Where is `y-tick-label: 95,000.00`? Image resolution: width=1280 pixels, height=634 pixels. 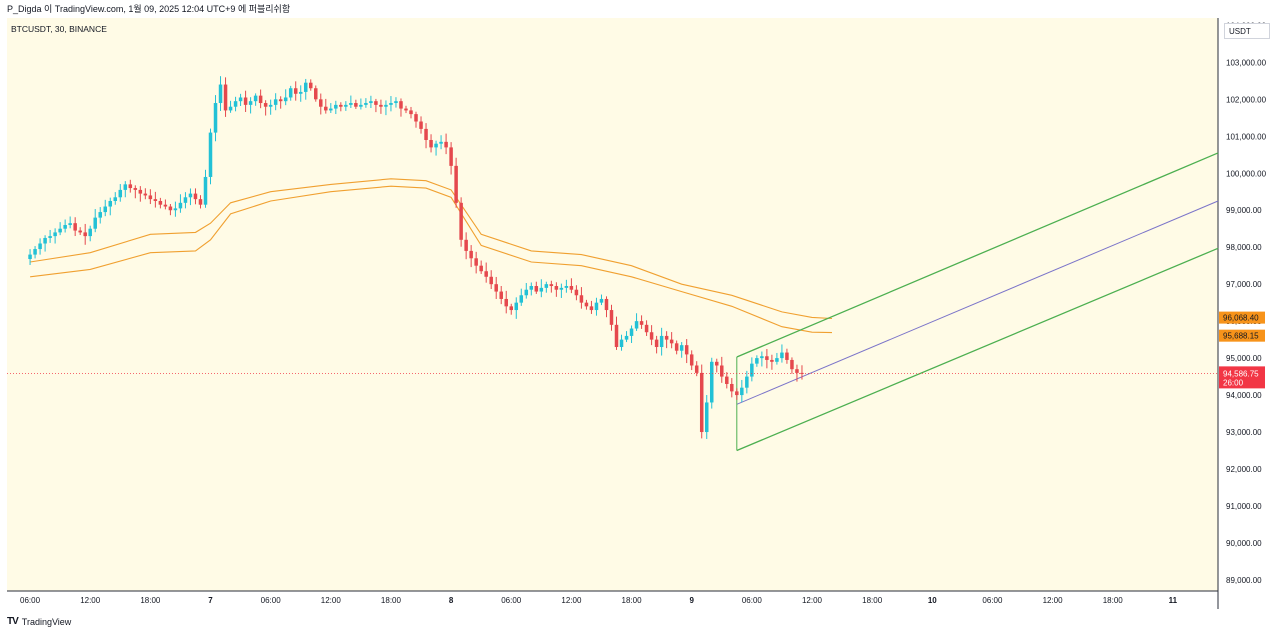
y-tick-label: 95,000.00 is located at coordinates (1244, 358).